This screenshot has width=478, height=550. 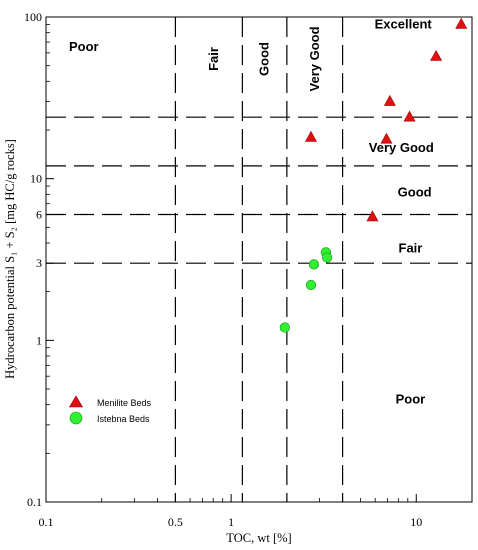 What do you see at coordinates (175, 522) in the screenshot?
I see `x-tick-label: 0.5` at bounding box center [175, 522].